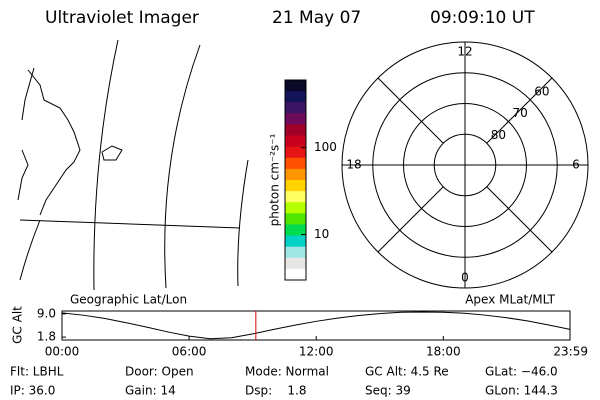 The height and width of the screenshot is (400, 600). I want to click on colorbar: 10 100, so click(310, 180).